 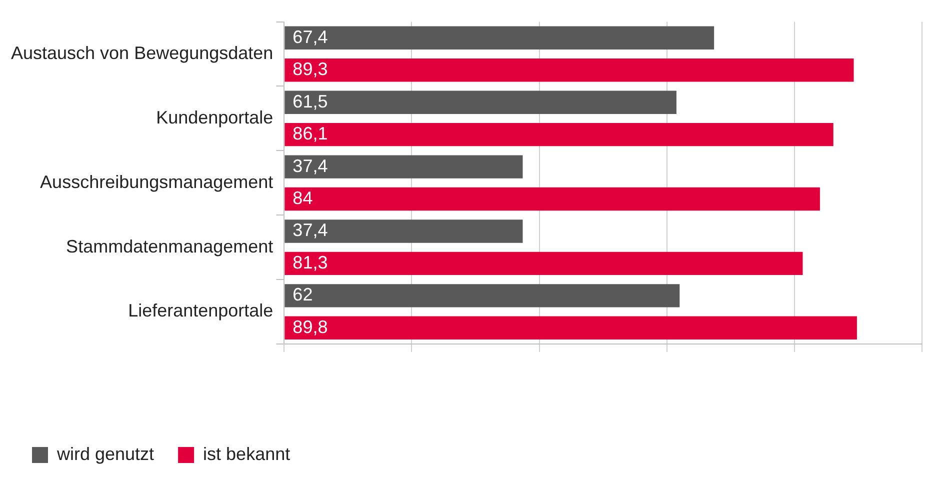 What do you see at coordinates (157, 182) in the screenshot?
I see `y-tick-label: Ausschreibungsmanagement` at bounding box center [157, 182].